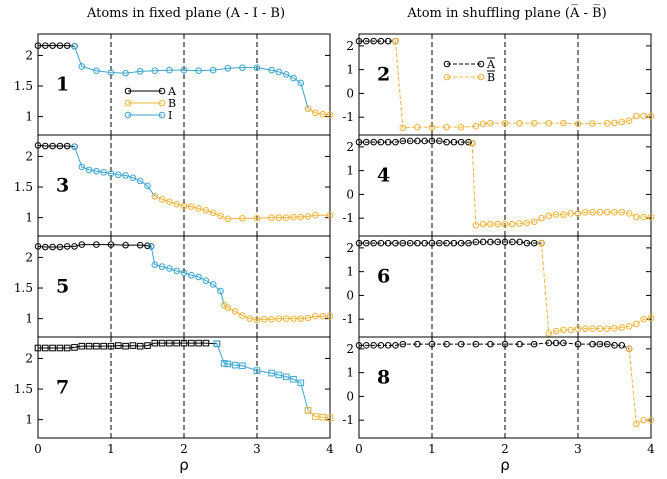 The width and height of the screenshot is (667, 479). Describe the element at coordinates (23, 187) in the screenshot. I see `y-tick-label: 1.5` at that location.